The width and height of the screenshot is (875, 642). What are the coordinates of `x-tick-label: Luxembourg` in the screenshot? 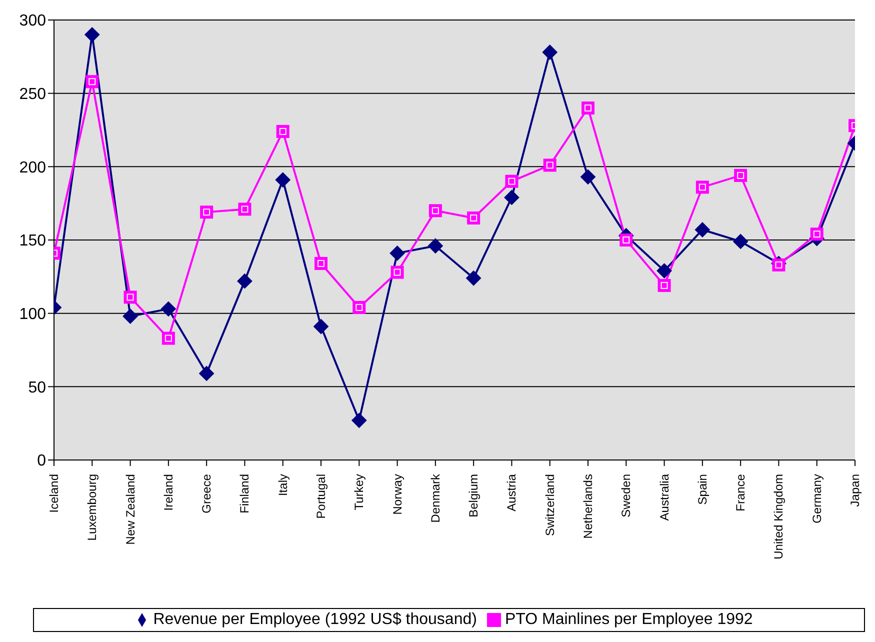 It's located at (92, 507).